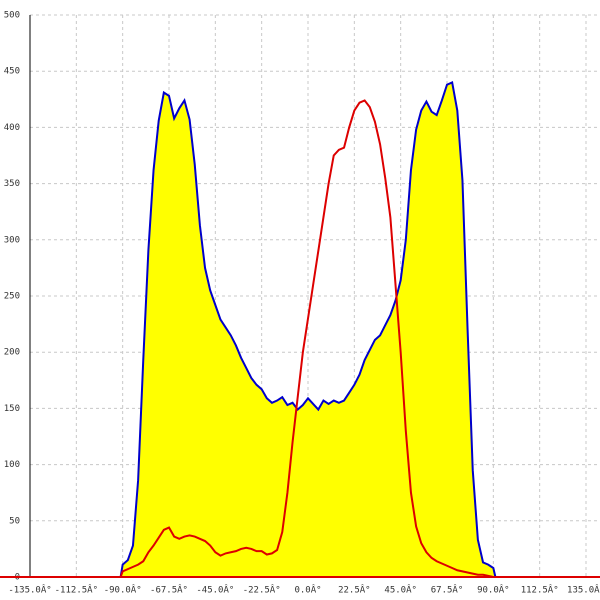  I want to click on x-tick-label: -135.0Â°, so click(29, 590).